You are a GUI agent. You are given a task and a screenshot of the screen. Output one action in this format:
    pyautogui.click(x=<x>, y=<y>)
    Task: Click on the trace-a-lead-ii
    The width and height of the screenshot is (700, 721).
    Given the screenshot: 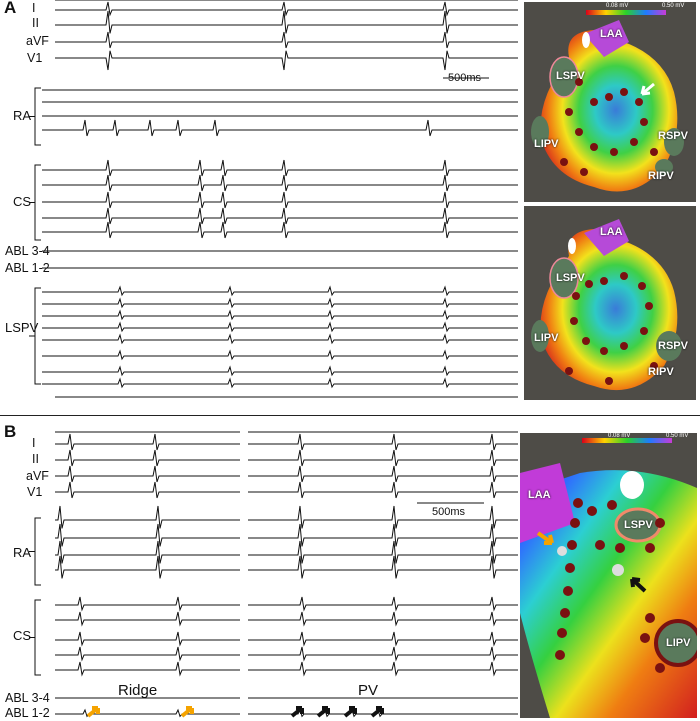 What is the action you would take?
    pyautogui.click(x=286, y=22)
    